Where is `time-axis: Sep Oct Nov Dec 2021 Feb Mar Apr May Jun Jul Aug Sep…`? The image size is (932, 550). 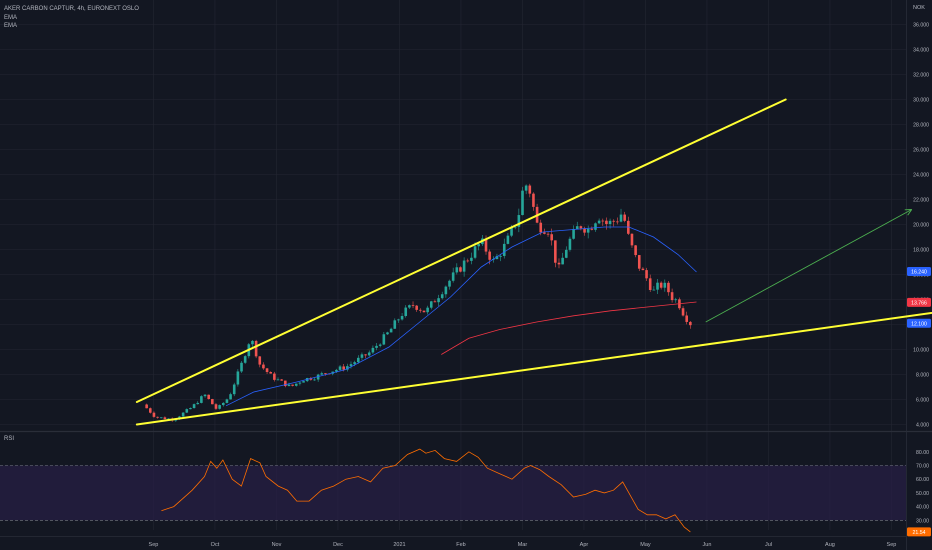
time-axis: Sep Oct Nov Dec 2021 Feb Mar Apr May Jun Jul Aug Sep… is located at coordinates (540, 545).